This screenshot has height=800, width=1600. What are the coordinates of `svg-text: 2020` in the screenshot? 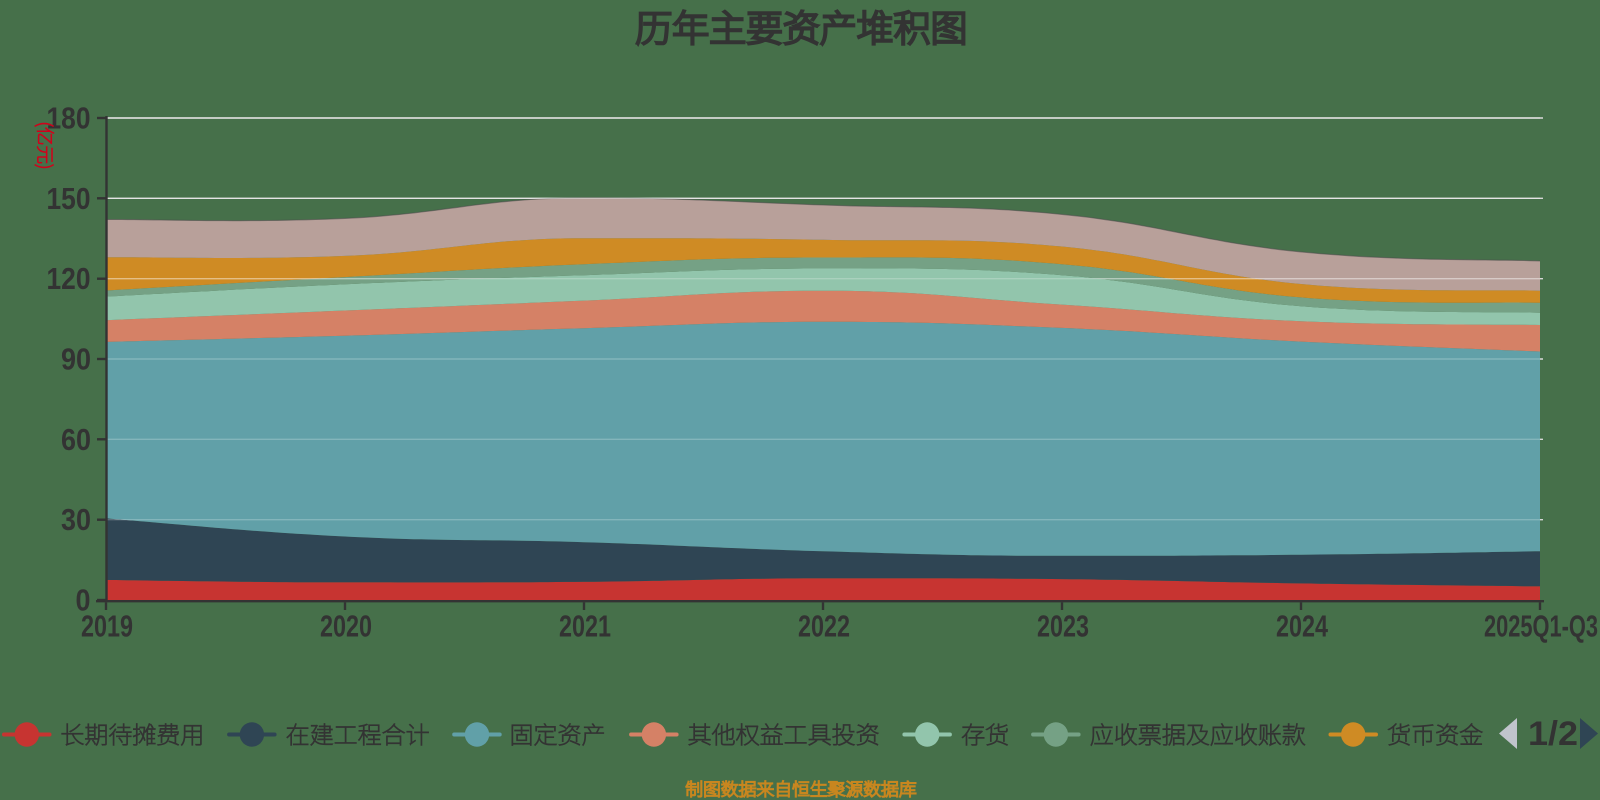 It's located at (346, 626).